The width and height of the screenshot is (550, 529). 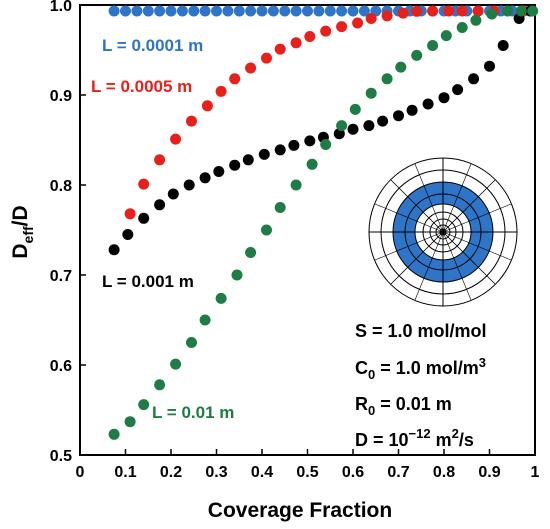 What do you see at coordinates (22, 231) in the screenshot?
I see `y-axis-label: Deff/D` at bounding box center [22, 231].